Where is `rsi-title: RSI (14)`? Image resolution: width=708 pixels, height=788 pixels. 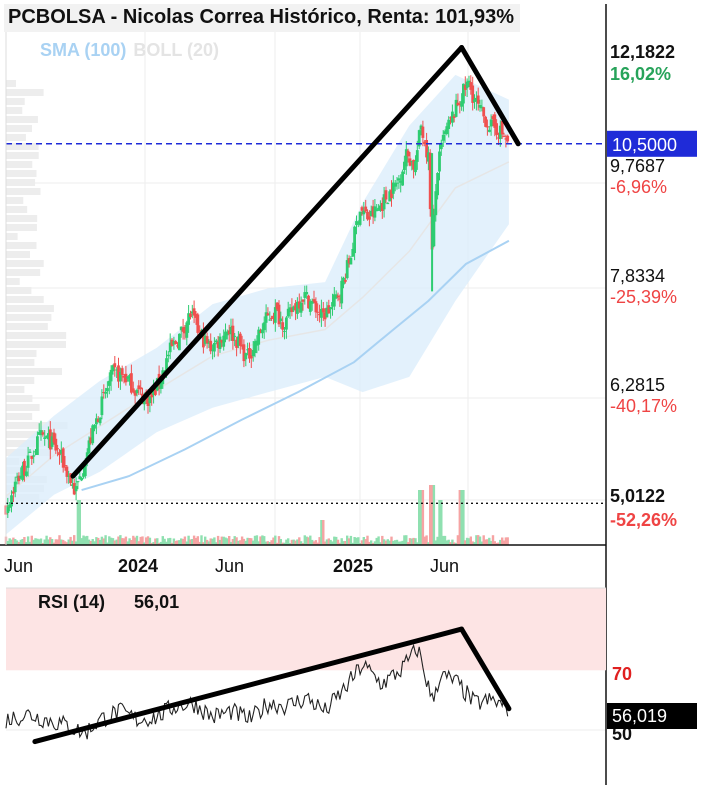 rsi-title: RSI (14) is located at coordinates (72, 602).